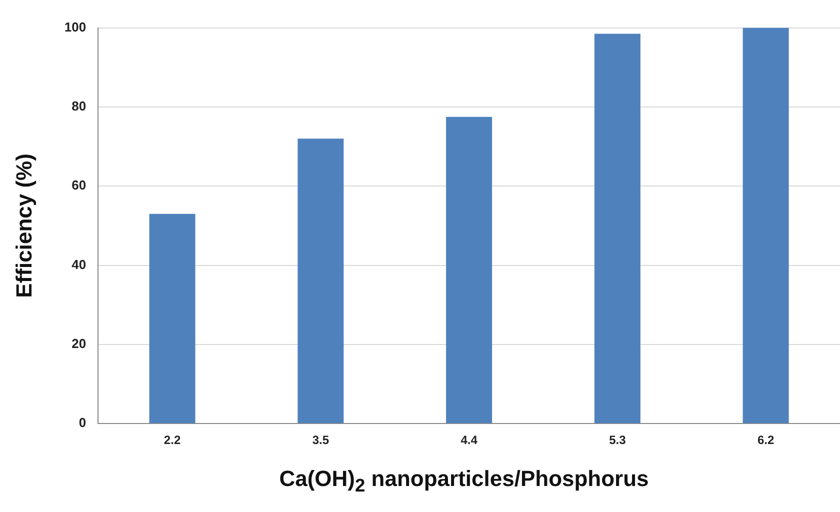 This screenshot has height=512, width=840. I want to click on x-axis-title: Ca(OH)$_{2}$ nanoparticles/Phosphorus, so click(464, 481).